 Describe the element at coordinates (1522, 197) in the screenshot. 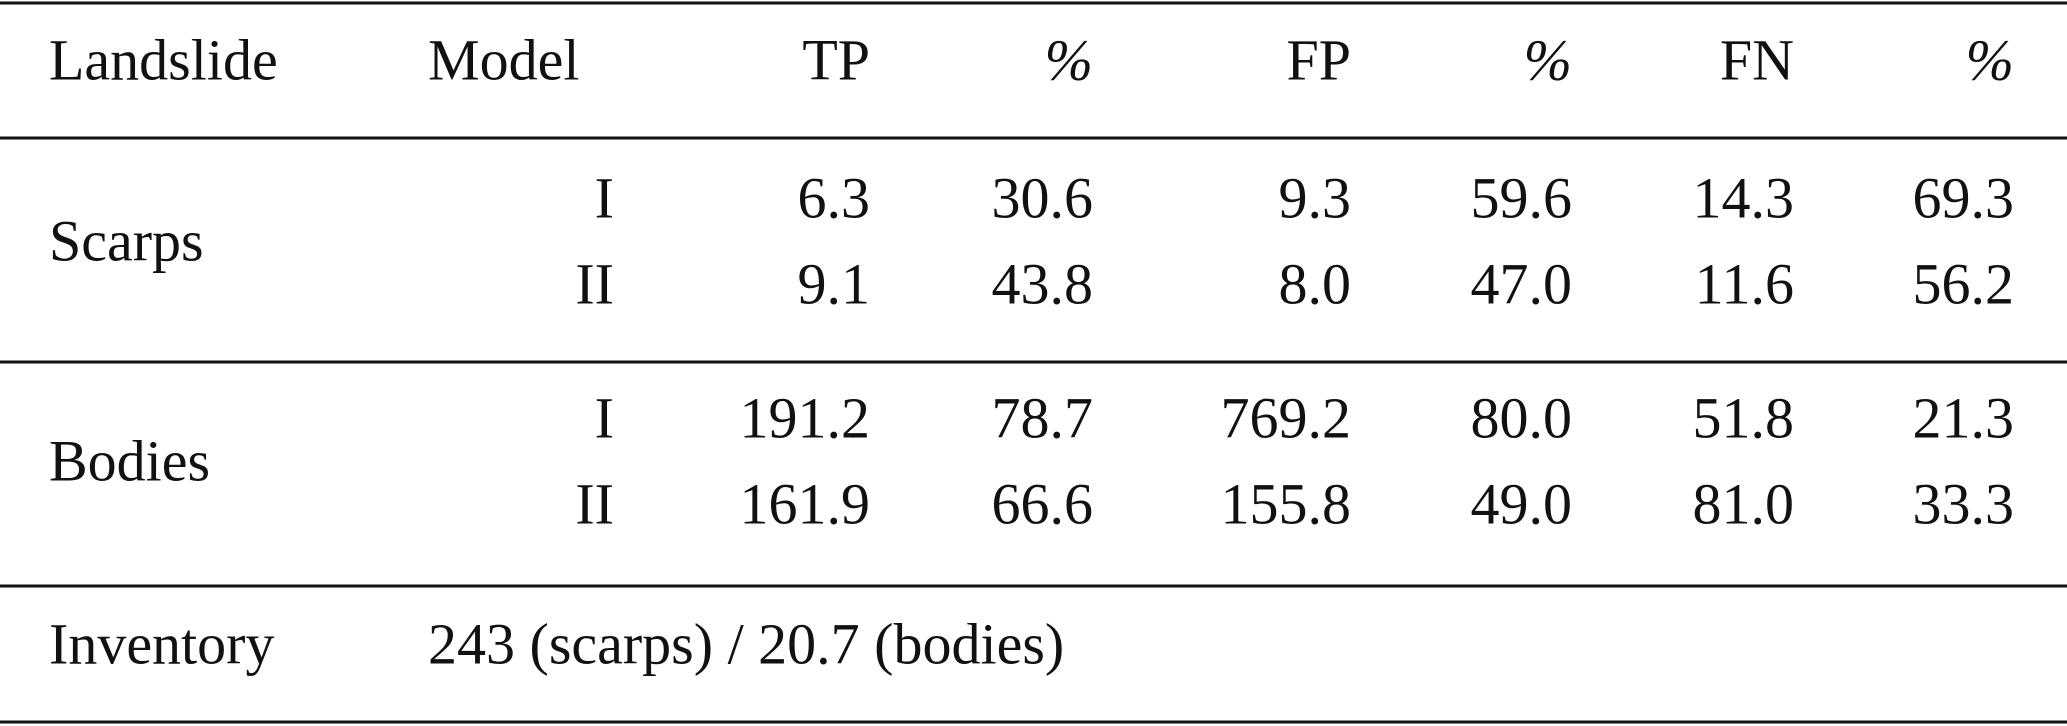

I see `cell: 59.6` at that location.